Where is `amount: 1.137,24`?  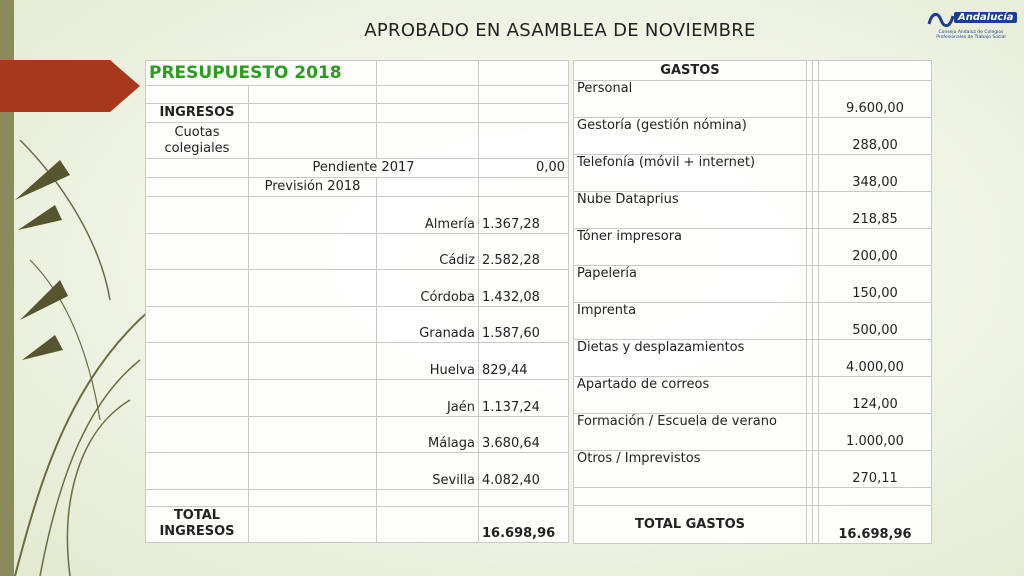 amount: 1.137,24 is located at coordinates (523, 397).